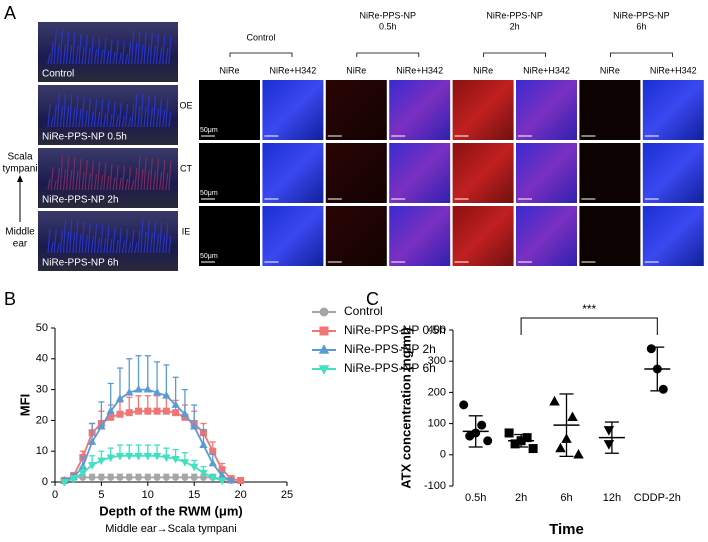 The width and height of the screenshot is (708, 542). Describe the element at coordinates (42, 359) in the screenshot. I see `y-tick-label: 40` at that location.